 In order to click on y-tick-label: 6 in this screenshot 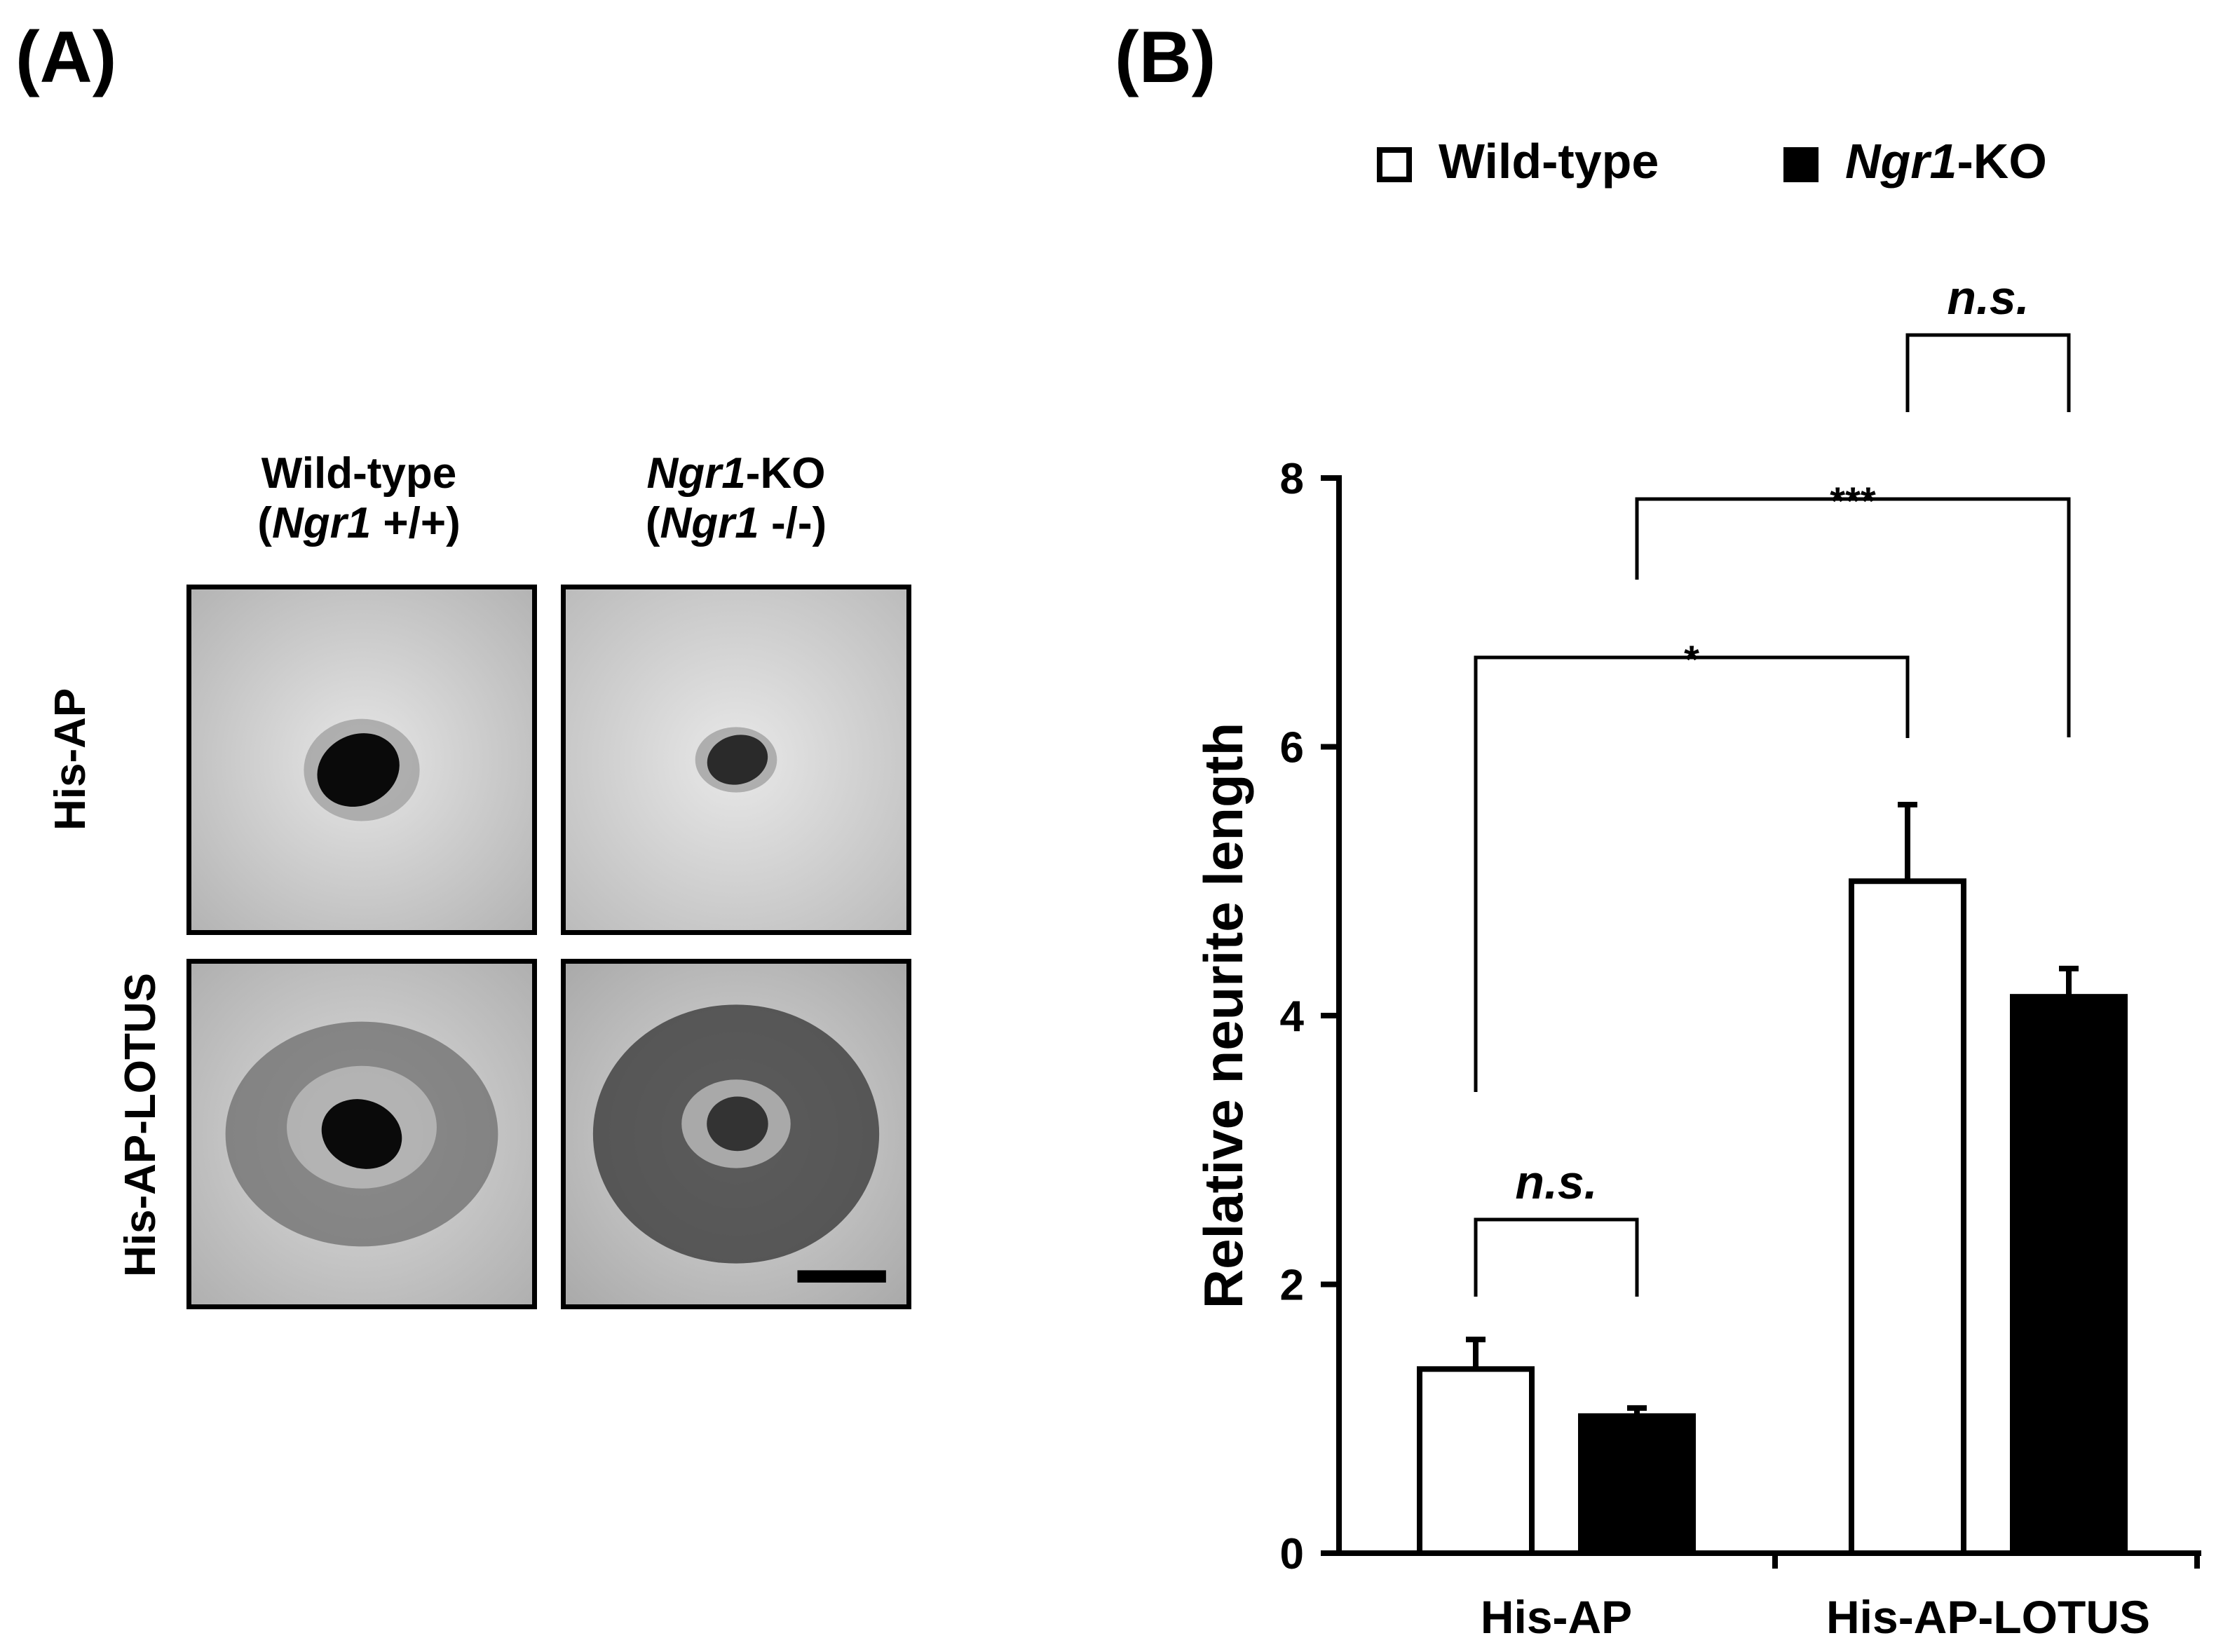, I will do `click(1292, 748)`.